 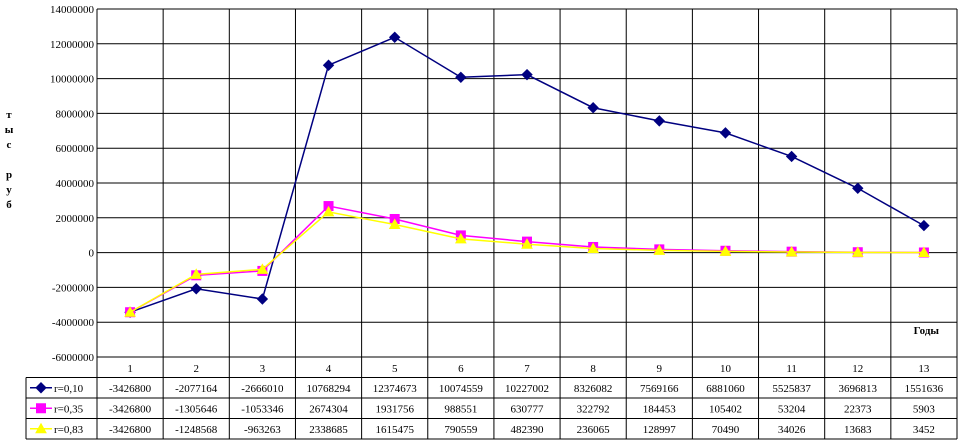 I want to click on table-cell: 12374673, so click(x=395, y=389).